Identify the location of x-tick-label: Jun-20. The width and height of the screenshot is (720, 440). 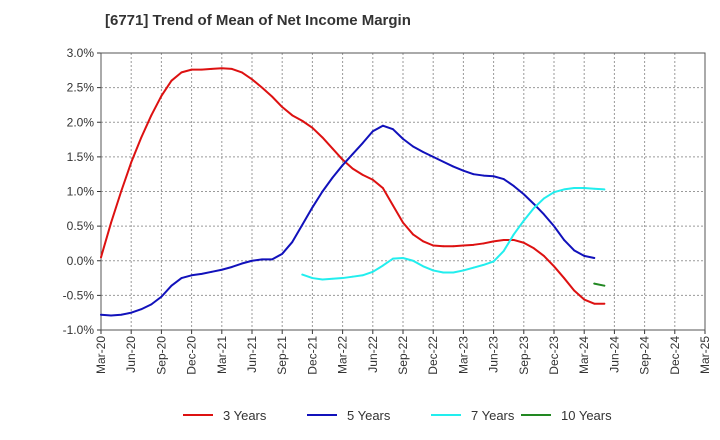
(131, 354).